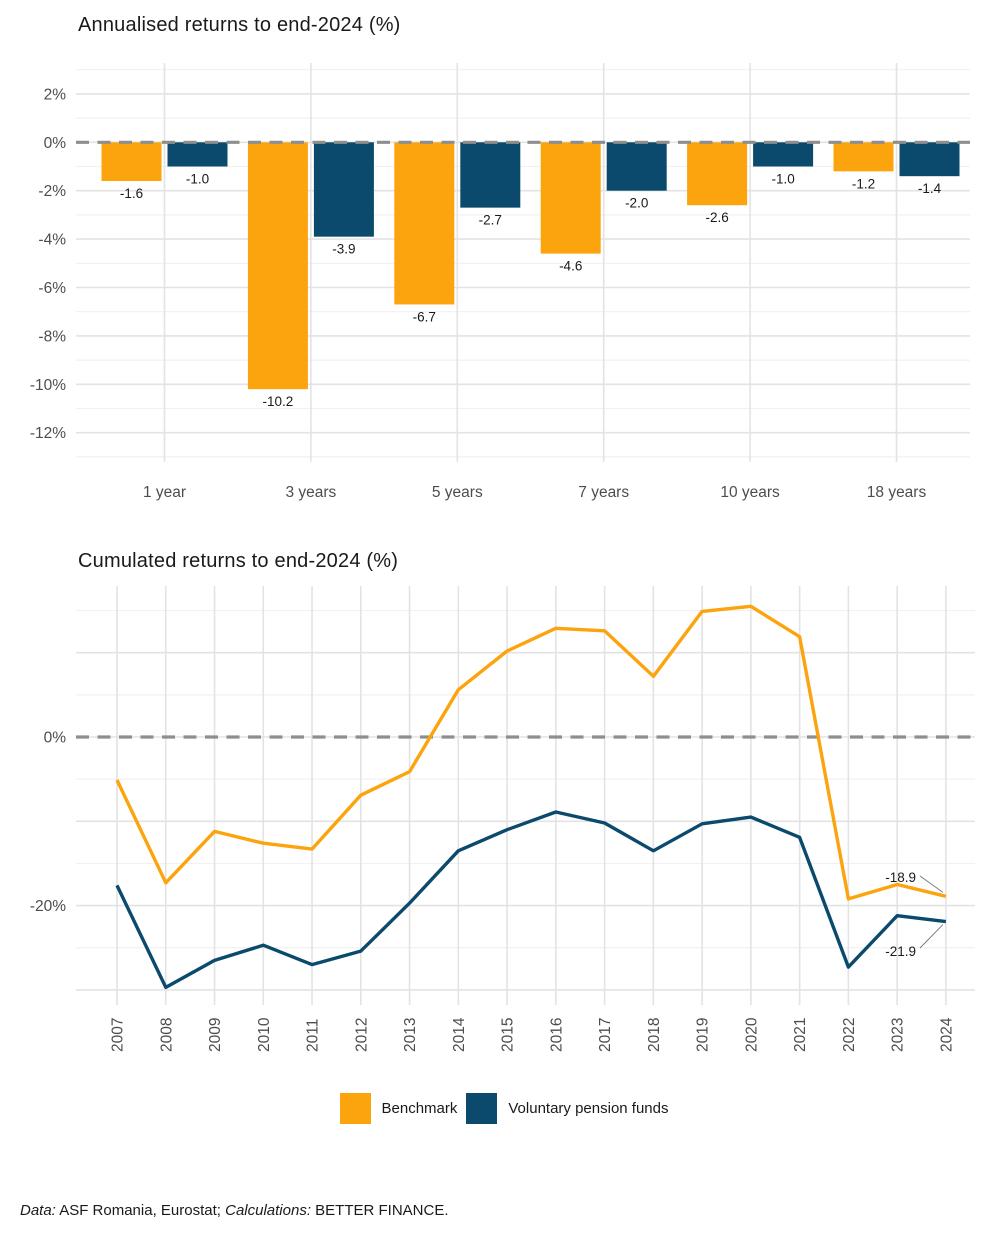 The width and height of the screenshot is (1008, 1260). I want to click on x-tick-label: 1 year, so click(164, 492).